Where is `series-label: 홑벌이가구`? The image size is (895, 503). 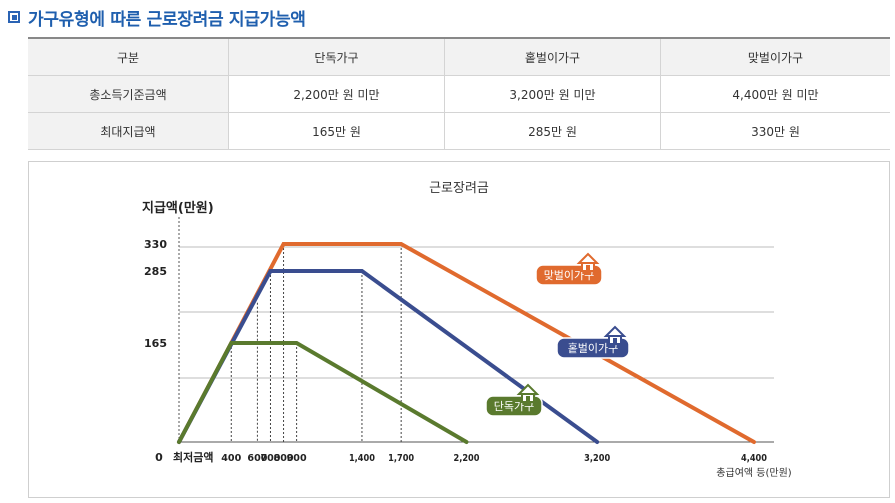 series-label: 홑벌이가구 is located at coordinates (593, 348).